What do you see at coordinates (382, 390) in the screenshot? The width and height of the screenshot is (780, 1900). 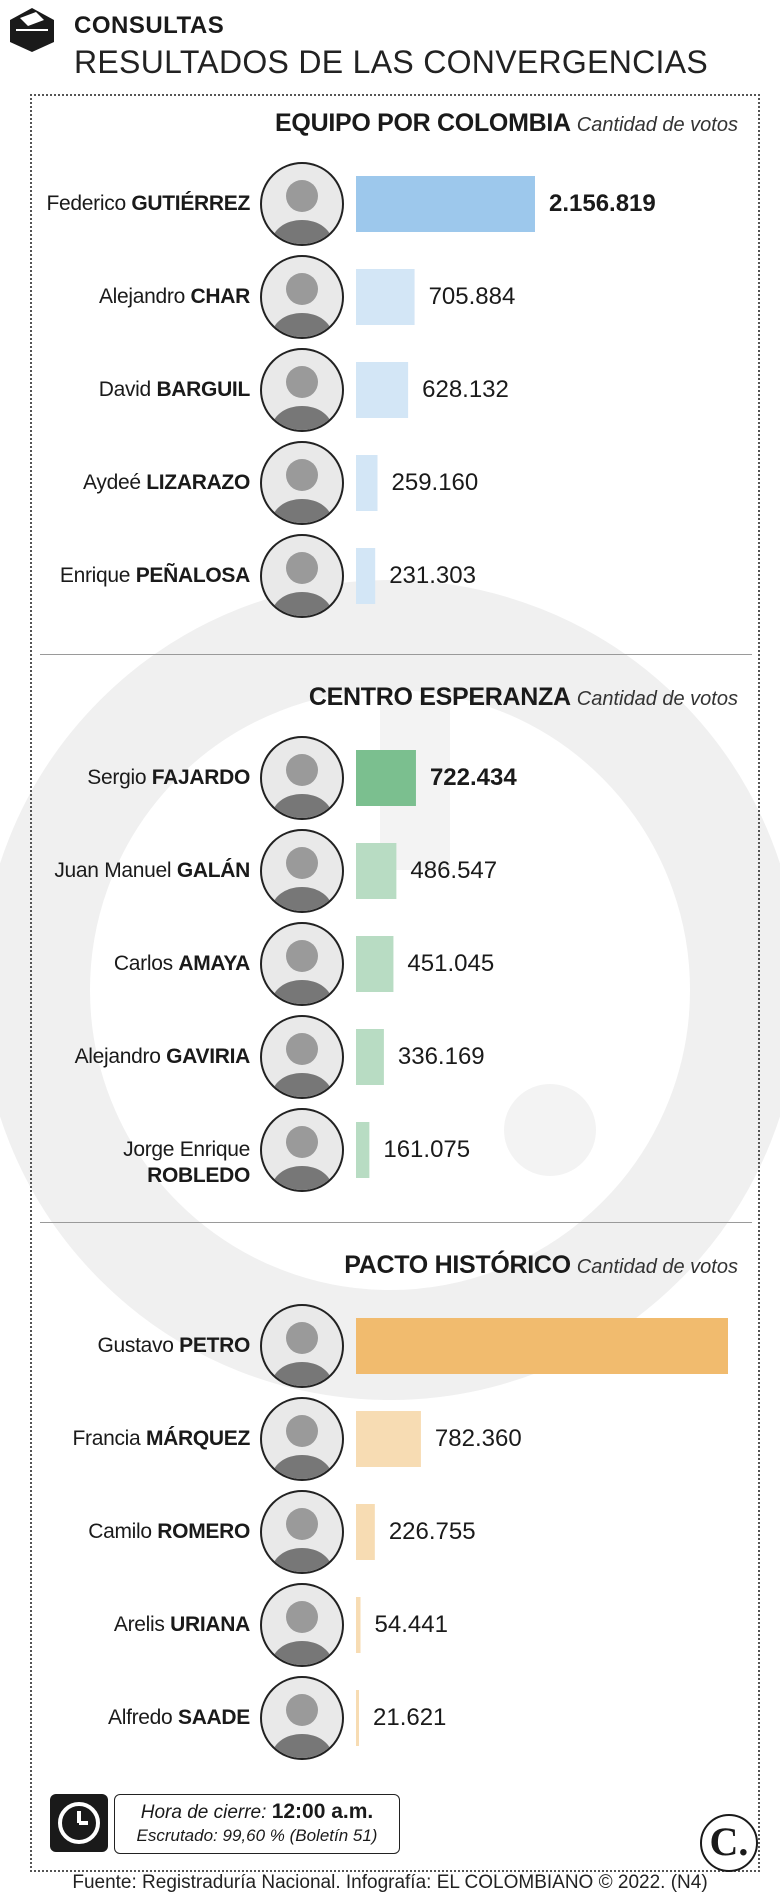 I see `bar-barguil` at bounding box center [382, 390].